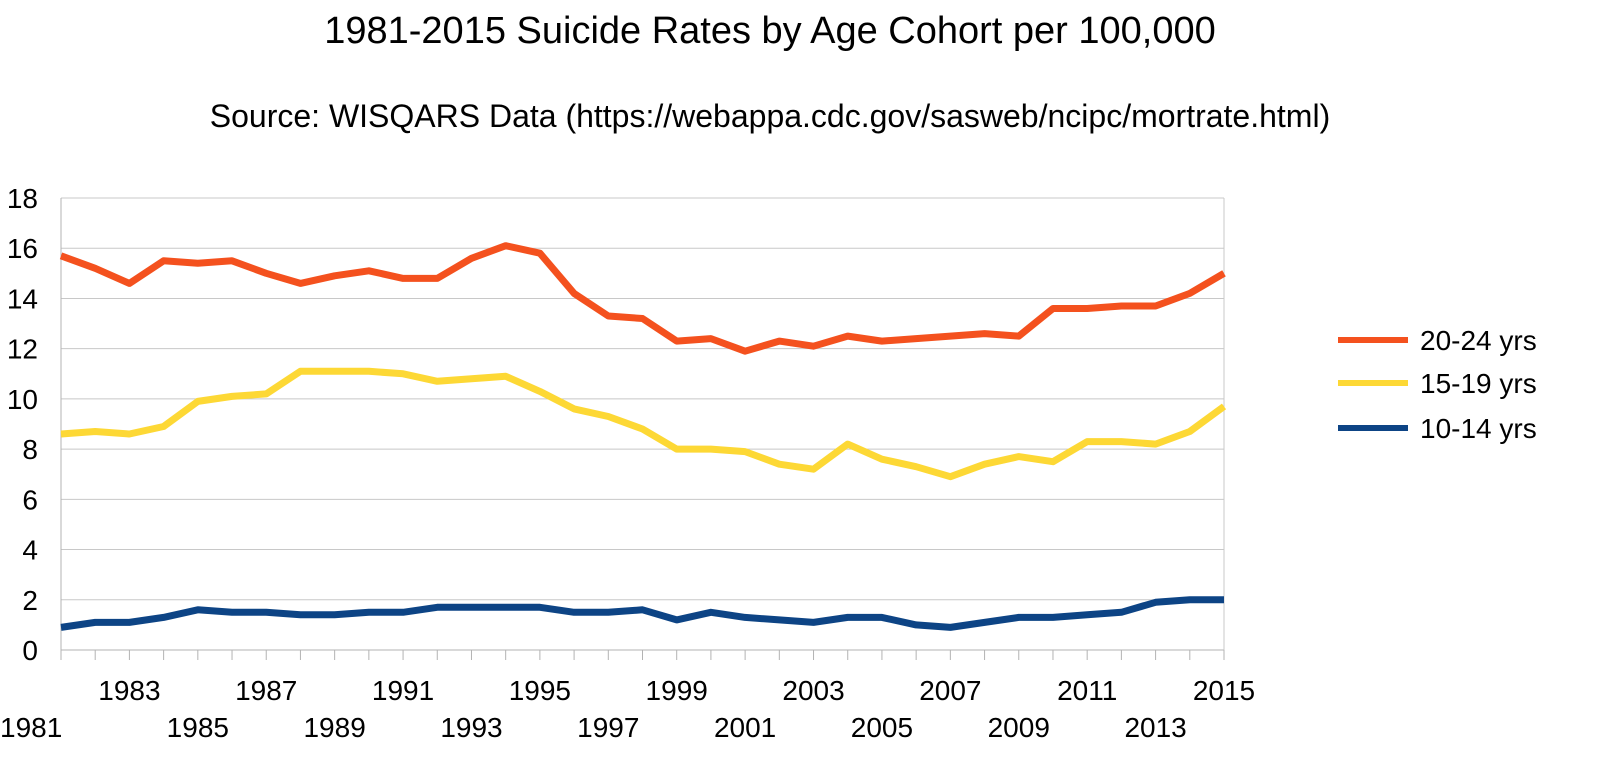 Image resolution: width=1600 pixels, height=764 pixels. What do you see at coordinates (22, 198) in the screenshot?
I see `y-tick-label: 18` at bounding box center [22, 198].